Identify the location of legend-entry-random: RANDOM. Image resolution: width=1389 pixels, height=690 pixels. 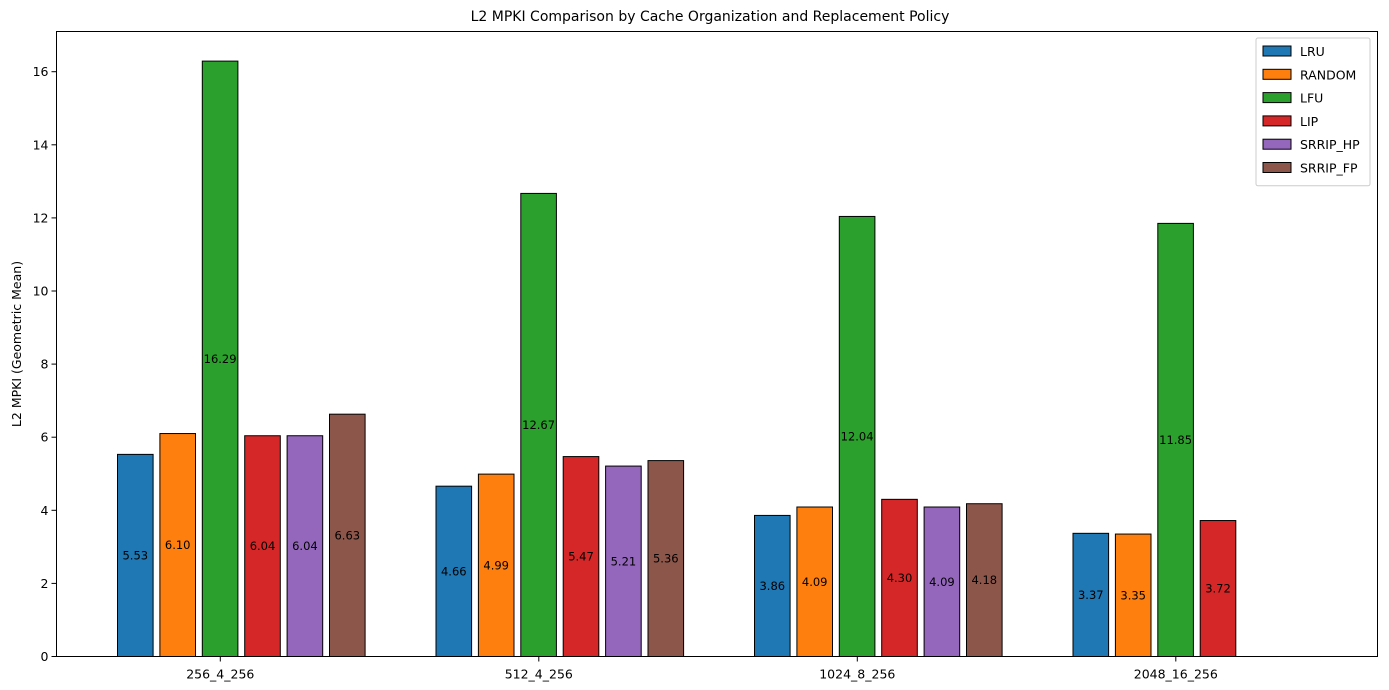
(1328, 74).